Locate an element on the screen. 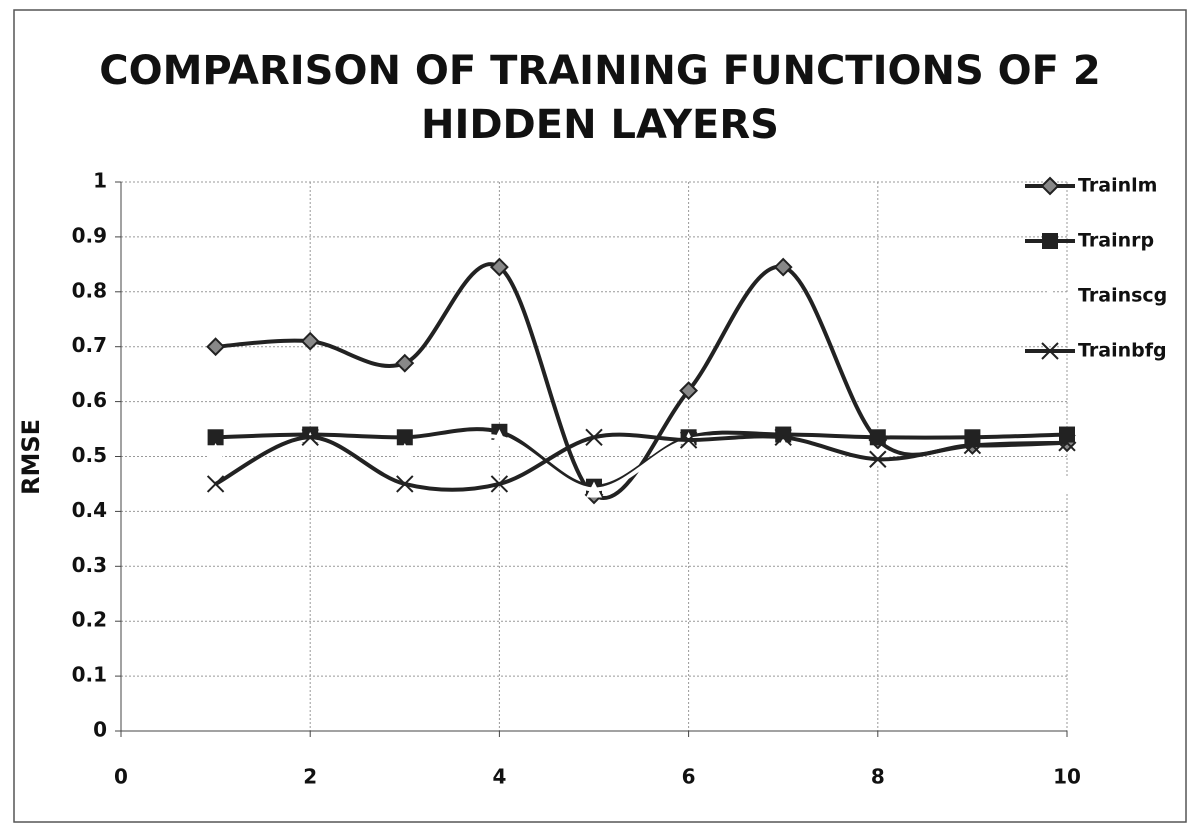 This screenshot has height=831, width=1201. x-tick-label: 2 is located at coordinates (310, 777).